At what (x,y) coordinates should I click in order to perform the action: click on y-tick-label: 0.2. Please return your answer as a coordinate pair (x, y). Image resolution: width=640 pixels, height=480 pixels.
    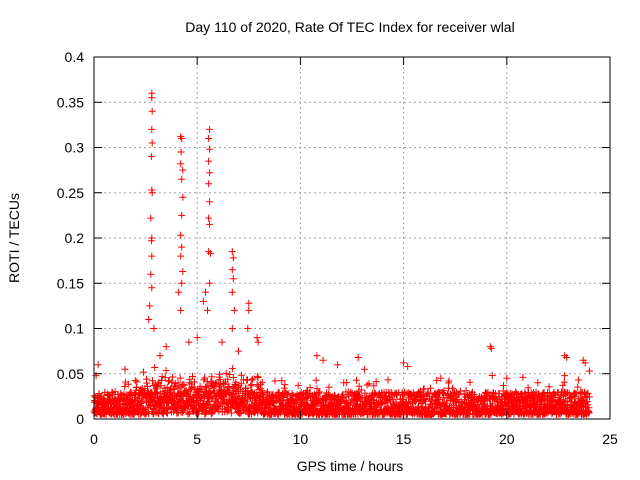
    Looking at the image, I should click on (75, 238).